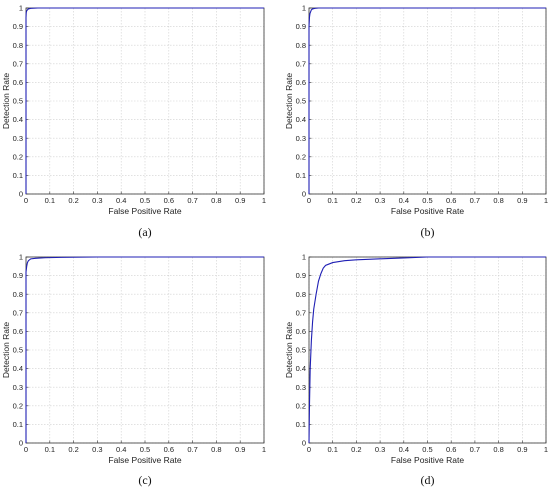 This screenshot has width=550, height=493. What do you see at coordinates (428, 480) in the screenshot?
I see `panel-caption: (d)` at bounding box center [428, 480].